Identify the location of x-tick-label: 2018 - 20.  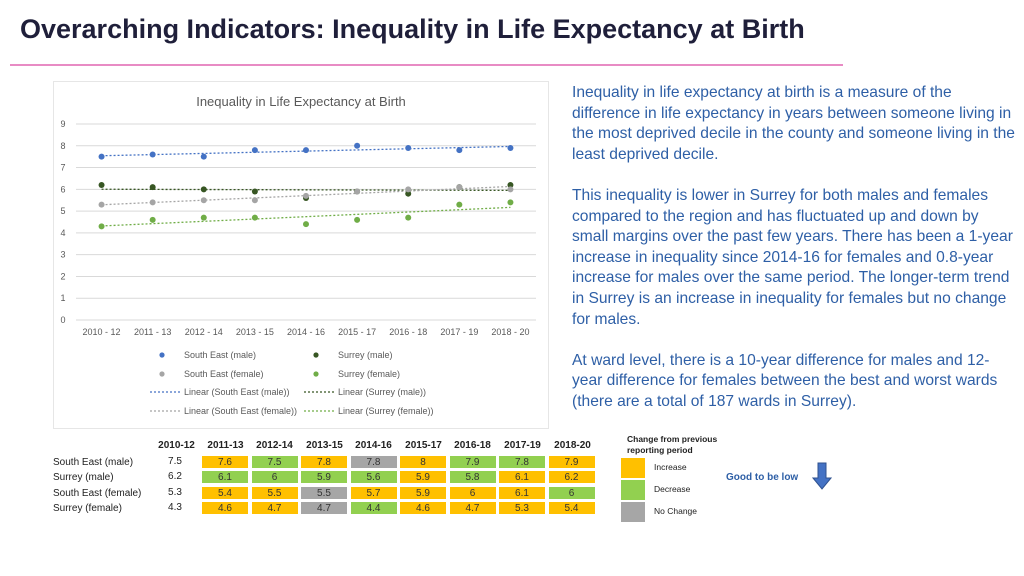
(510, 332).